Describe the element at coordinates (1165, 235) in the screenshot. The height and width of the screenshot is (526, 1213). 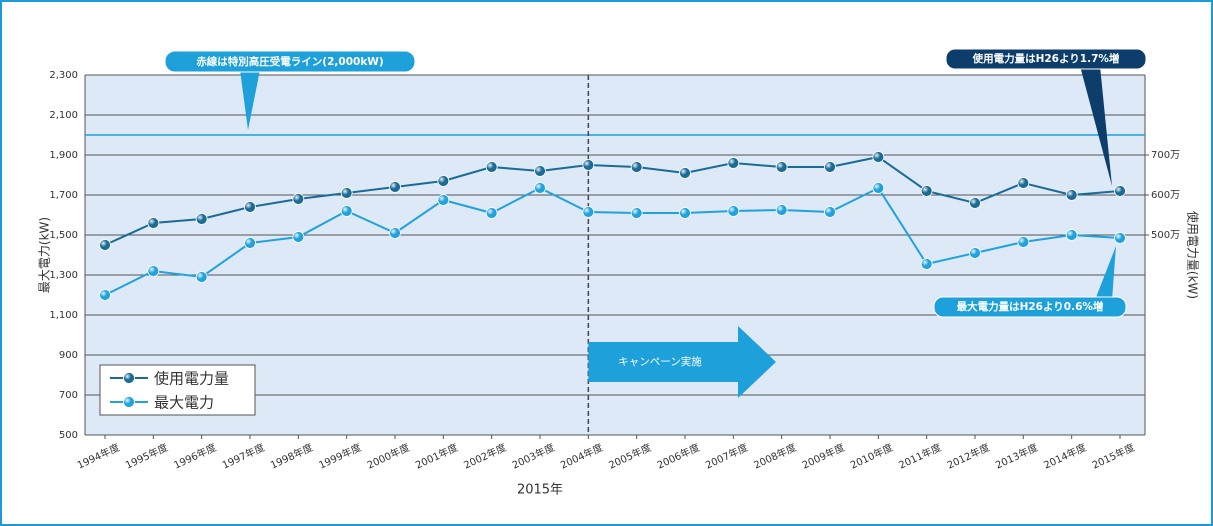
I see `y2-tick-label: 500万` at that location.